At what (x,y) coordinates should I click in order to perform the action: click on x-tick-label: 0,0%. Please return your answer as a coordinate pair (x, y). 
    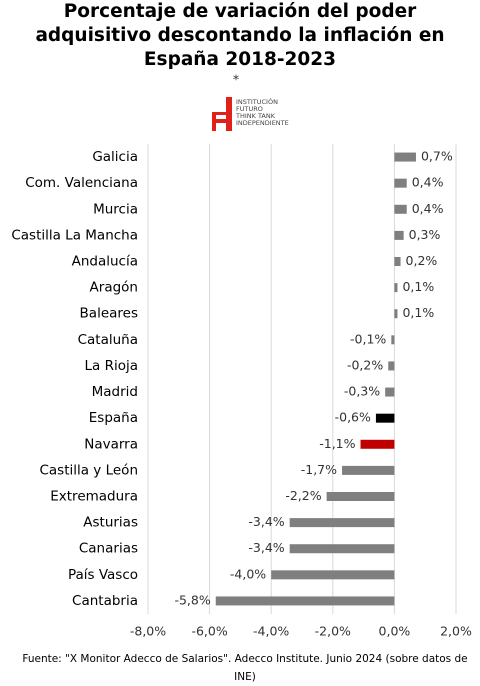
    Looking at the image, I should click on (395, 631).